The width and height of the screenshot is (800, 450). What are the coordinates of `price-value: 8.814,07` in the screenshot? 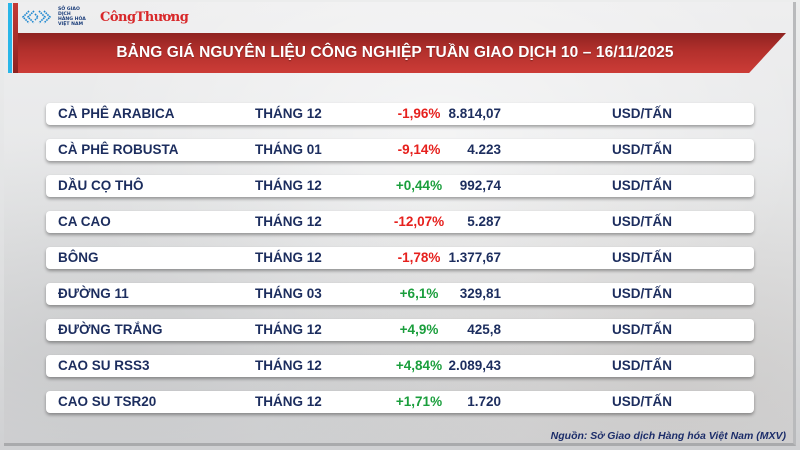 It's located at (474, 113).